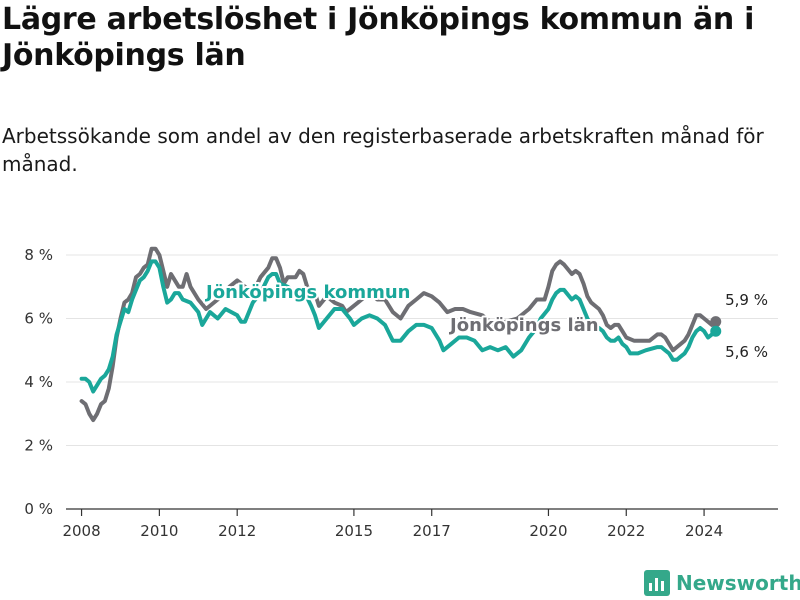  What do you see at coordinates (716, 322) in the screenshot?
I see `end-point-lan` at bounding box center [716, 322].